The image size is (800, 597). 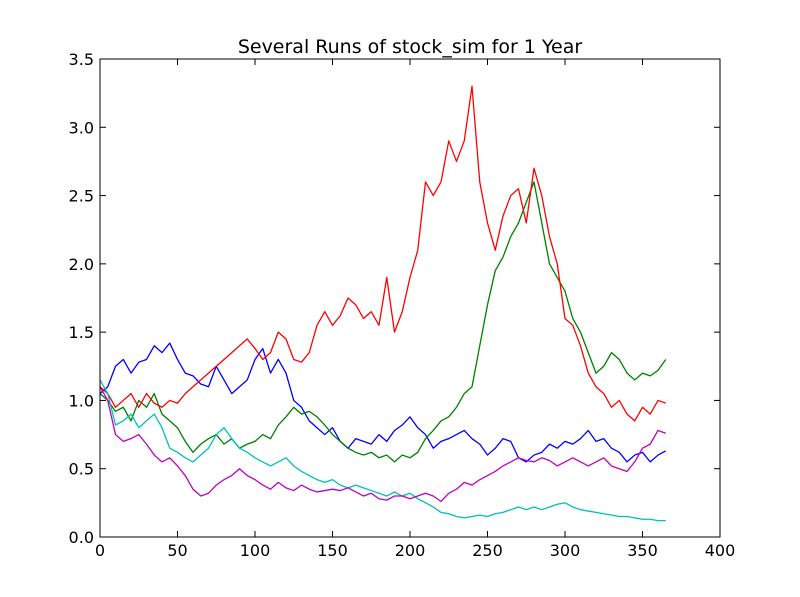 What do you see at coordinates (410, 550) in the screenshot?
I see `x-tick-label: 200` at bounding box center [410, 550].